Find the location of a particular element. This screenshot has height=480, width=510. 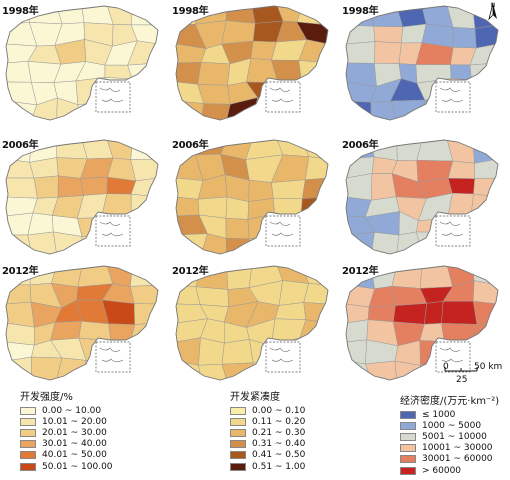

legend-row: 50.01 ~ 100.00 is located at coordinates (66, 466).